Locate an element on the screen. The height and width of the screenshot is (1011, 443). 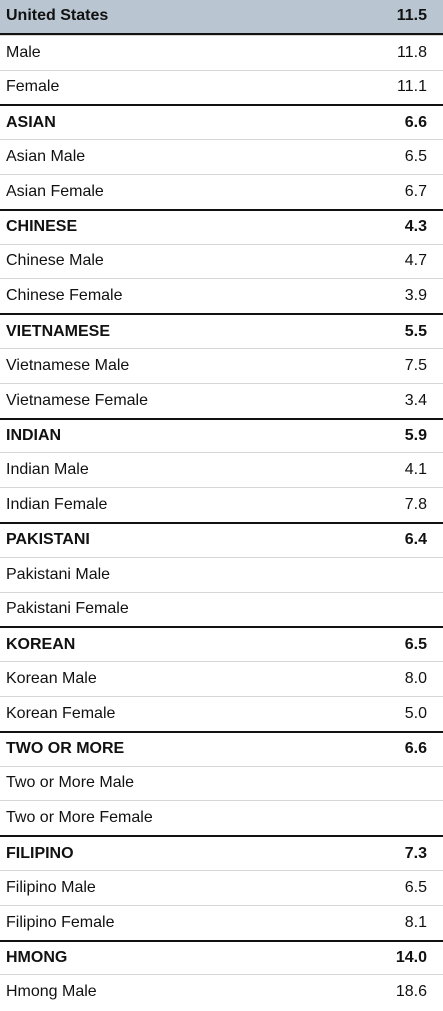
row-value: 8.1 is located at coordinates (415, 922).